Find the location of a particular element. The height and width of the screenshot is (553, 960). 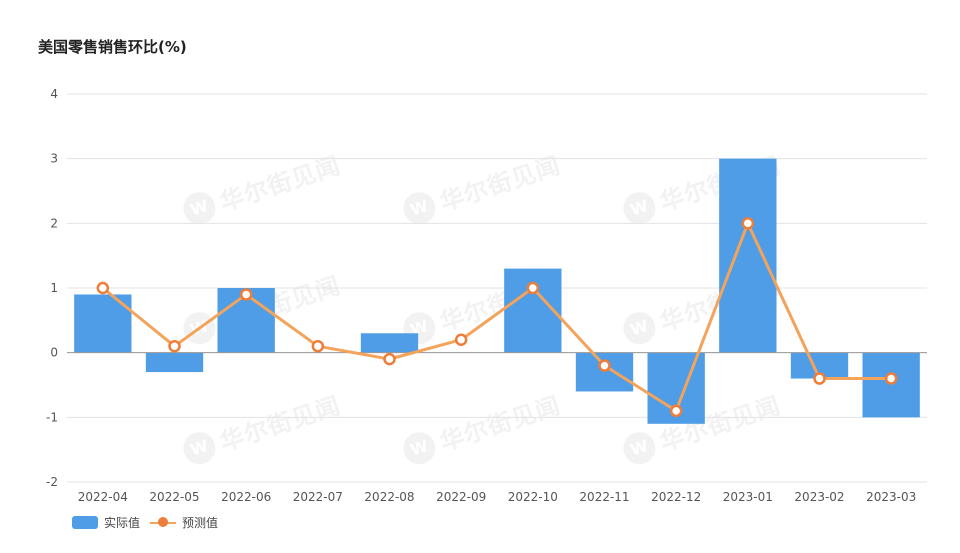

y-tick-label: -1 is located at coordinates (52, 417).